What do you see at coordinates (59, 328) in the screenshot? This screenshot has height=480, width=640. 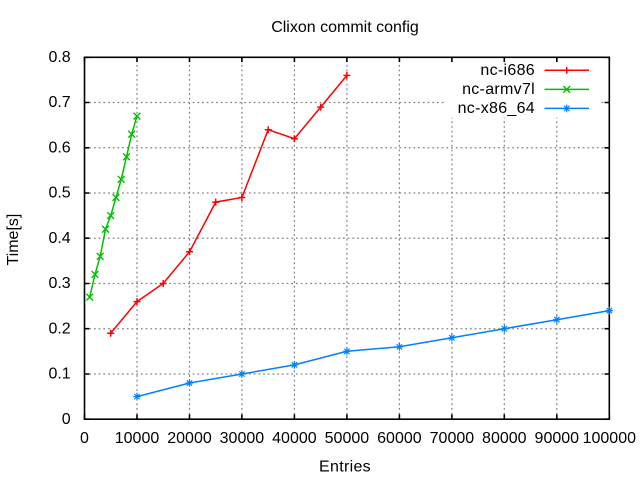 I see `svg-text: 0.2` at bounding box center [59, 328].